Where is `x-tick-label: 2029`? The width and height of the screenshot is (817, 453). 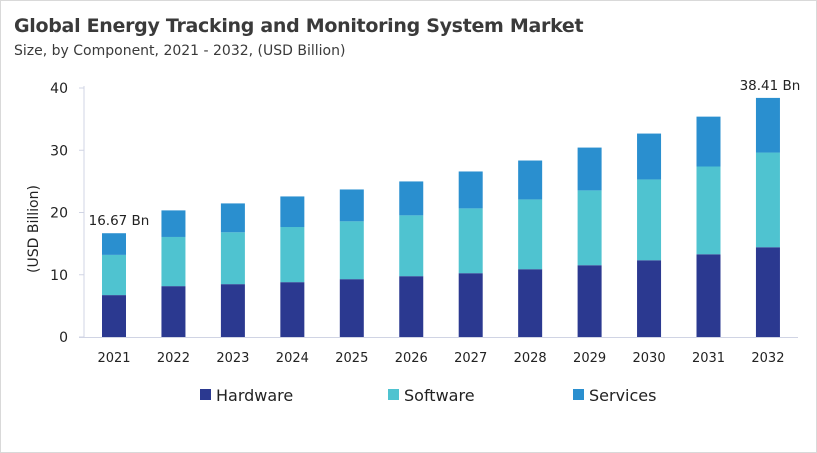
x-tick-label: 2029 is located at coordinates (589, 358).